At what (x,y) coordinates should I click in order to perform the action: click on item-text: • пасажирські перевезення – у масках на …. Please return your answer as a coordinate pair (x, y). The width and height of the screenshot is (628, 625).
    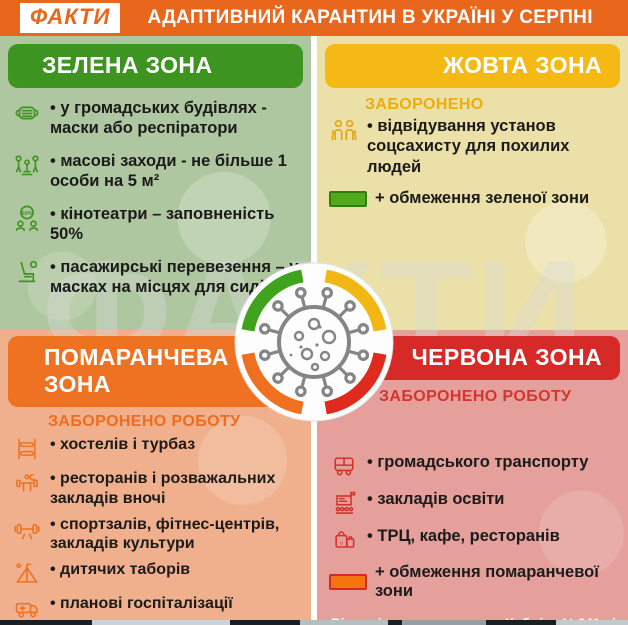
    Looking at the image, I should click on (174, 277).